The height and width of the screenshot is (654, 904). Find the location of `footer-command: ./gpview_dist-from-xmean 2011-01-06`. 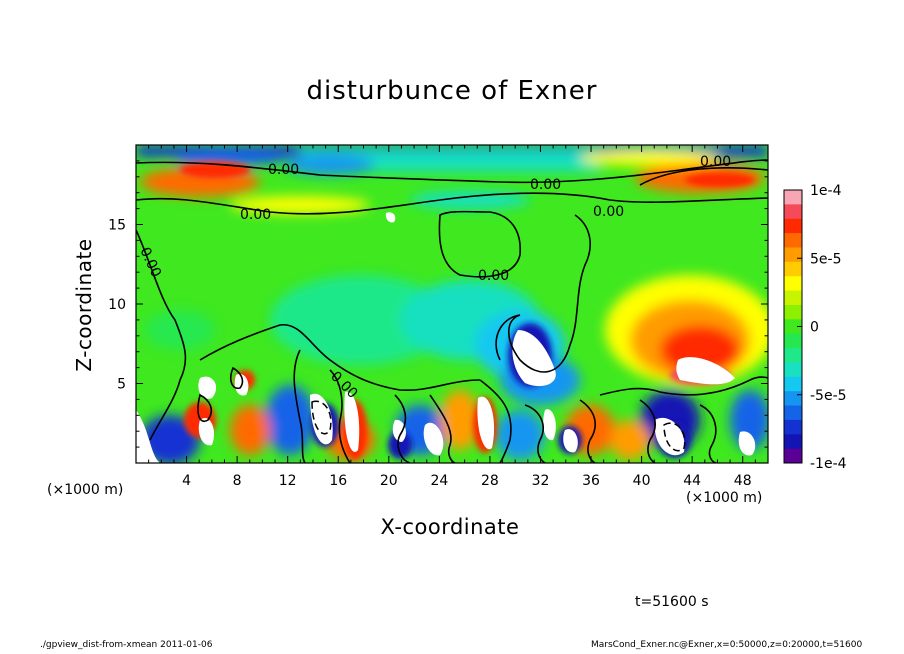

footer-command: ./gpview_dist-from-xmean 2011-01-06 is located at coordinates (126, 645).